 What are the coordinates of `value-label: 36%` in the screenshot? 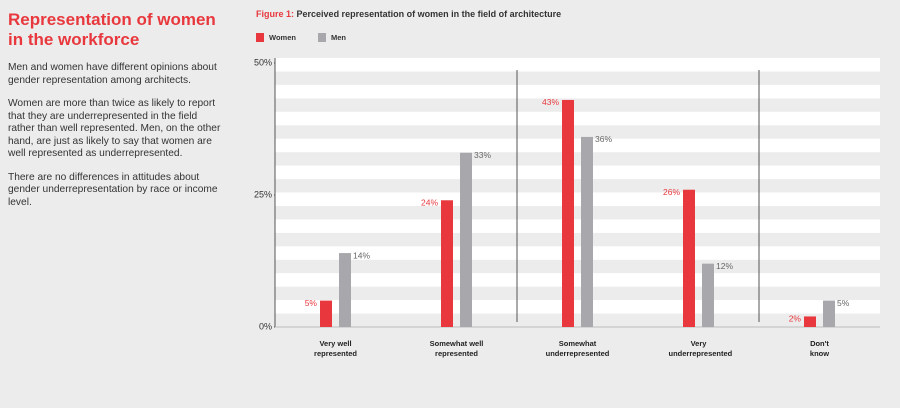 It's located at (603, 139).